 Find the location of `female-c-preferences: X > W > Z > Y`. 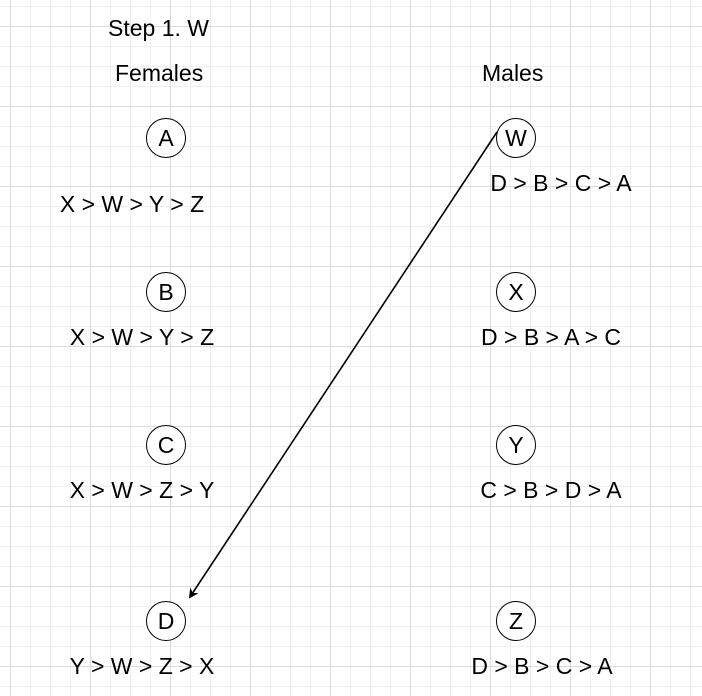

female-c-preferences: X > W > Z > Y is located at coordinates (142, 490).